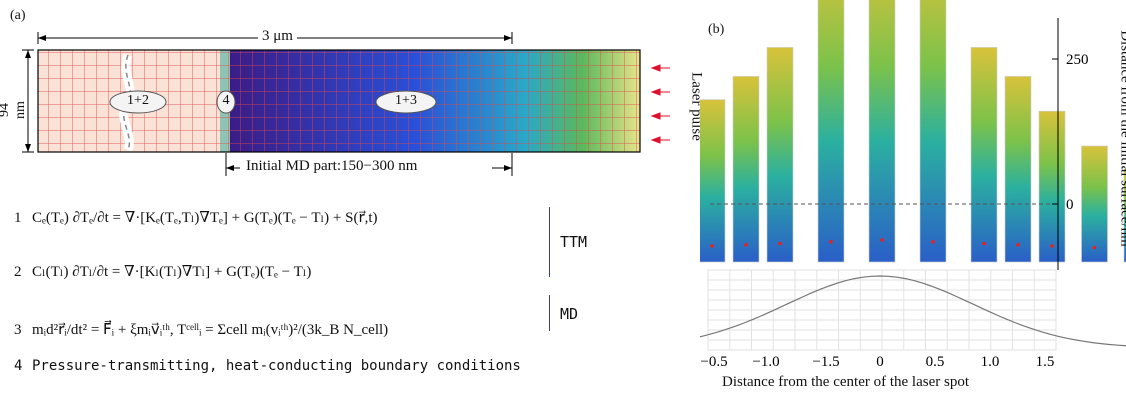 This screenshot has width=1126, height=394. Describe the element at coordinates (913, 311) in the screenshot. I see `laser-profile-curve` at that location.